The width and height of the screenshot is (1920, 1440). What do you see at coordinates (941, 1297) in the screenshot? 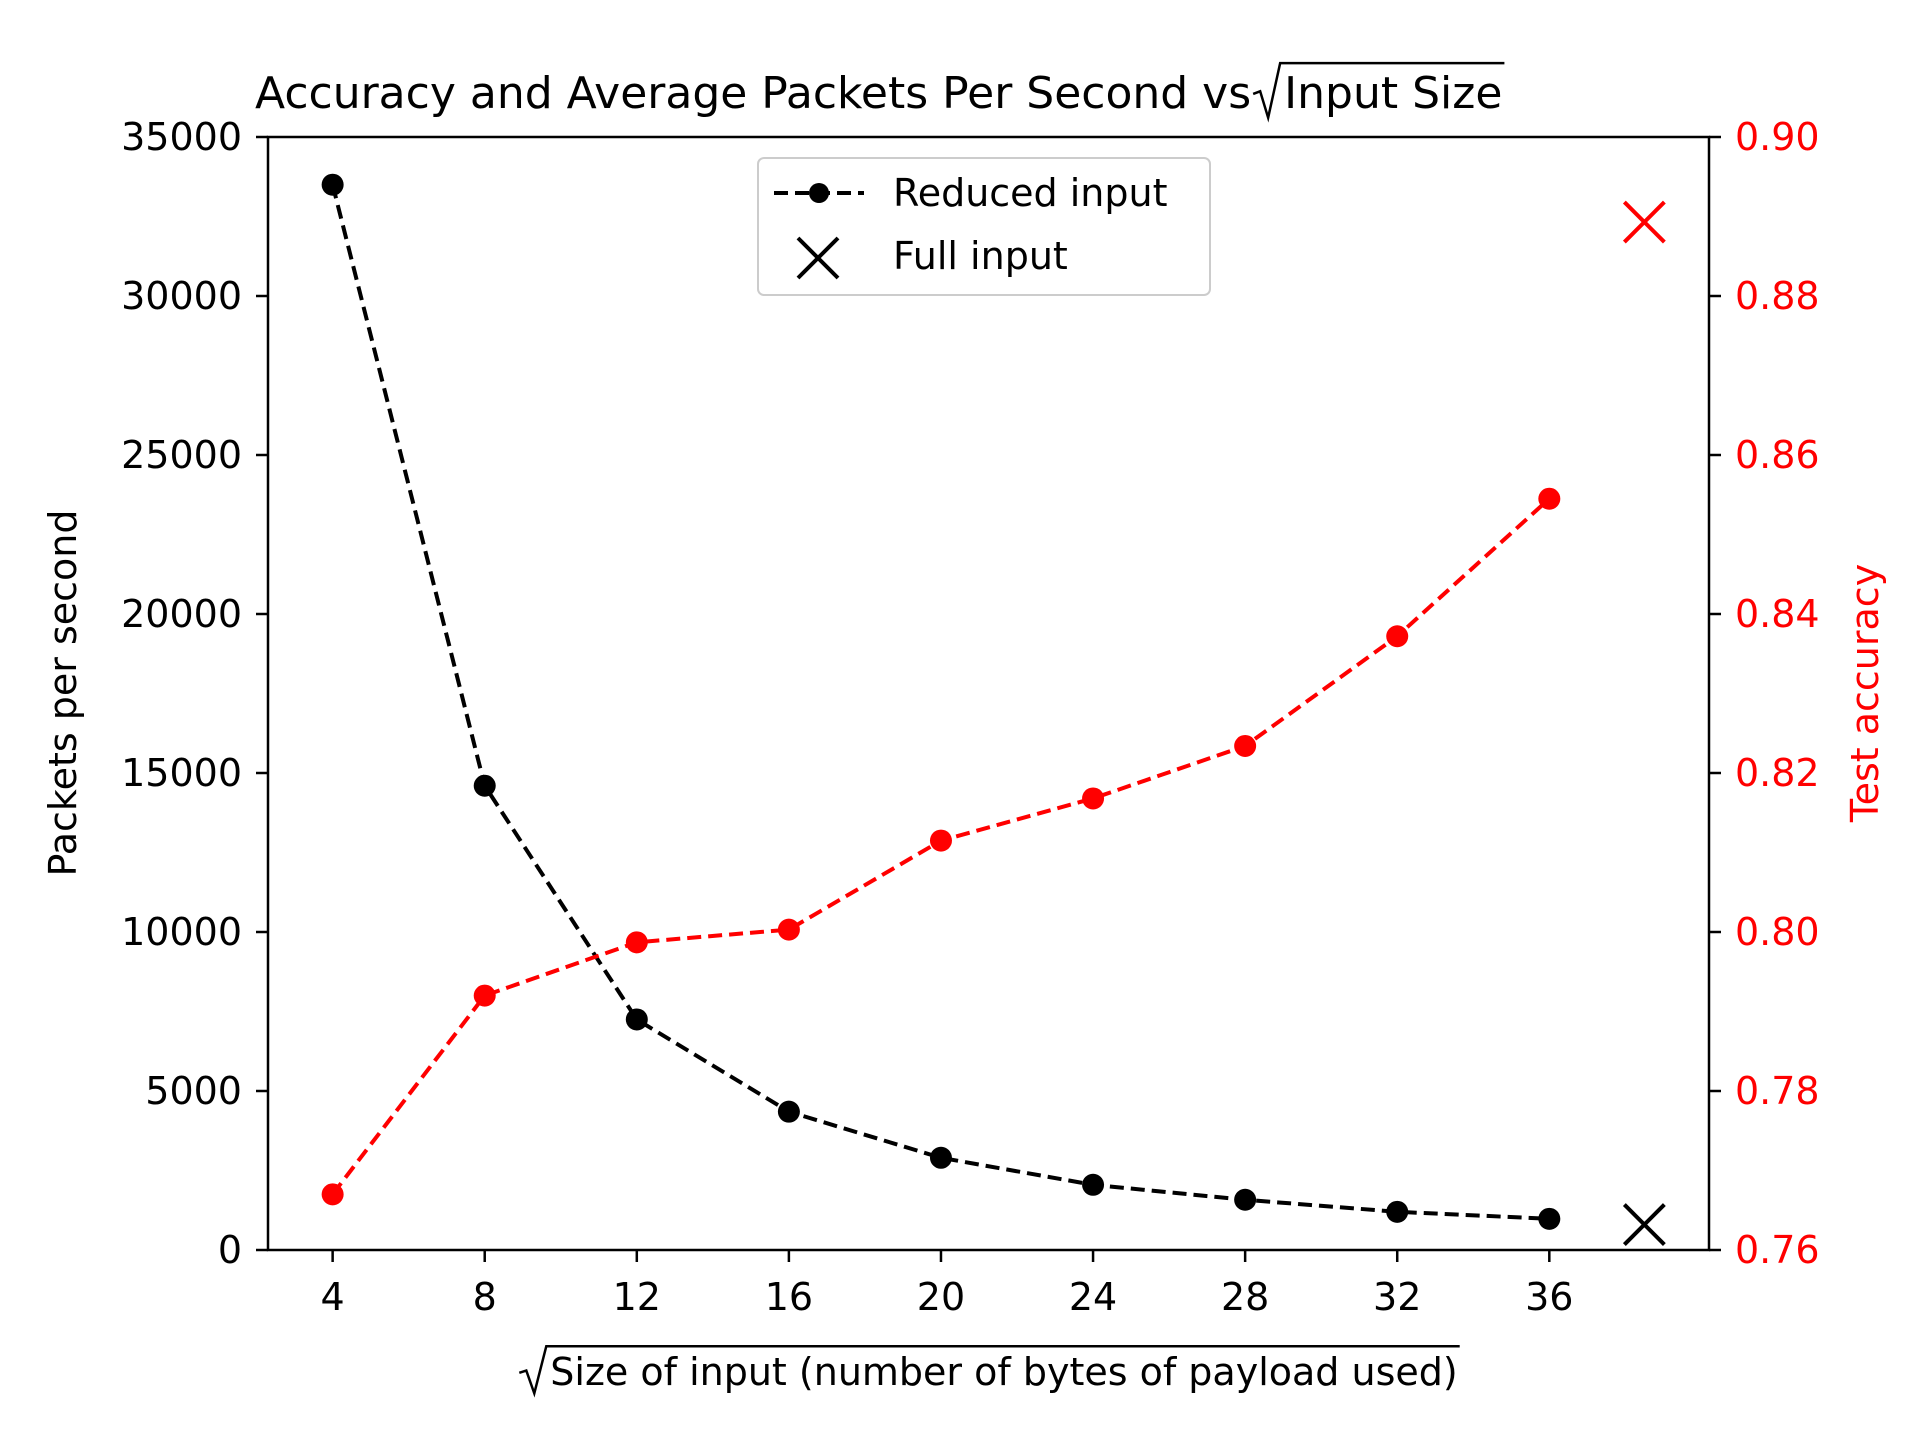
I see `x-tick-label: 20` at bounding box center [941, 1297].